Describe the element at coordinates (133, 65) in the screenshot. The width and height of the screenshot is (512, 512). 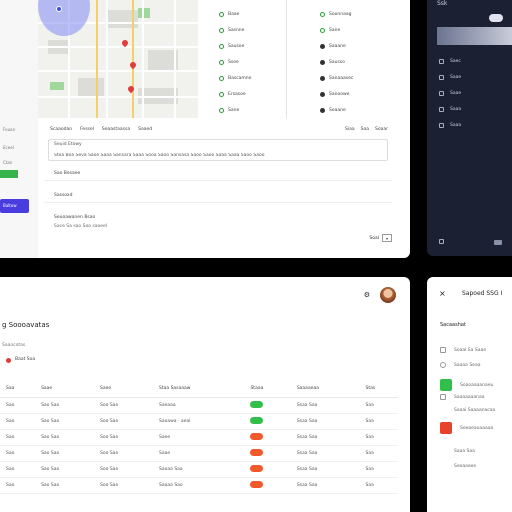
I see `map-pin-icon` at that location.